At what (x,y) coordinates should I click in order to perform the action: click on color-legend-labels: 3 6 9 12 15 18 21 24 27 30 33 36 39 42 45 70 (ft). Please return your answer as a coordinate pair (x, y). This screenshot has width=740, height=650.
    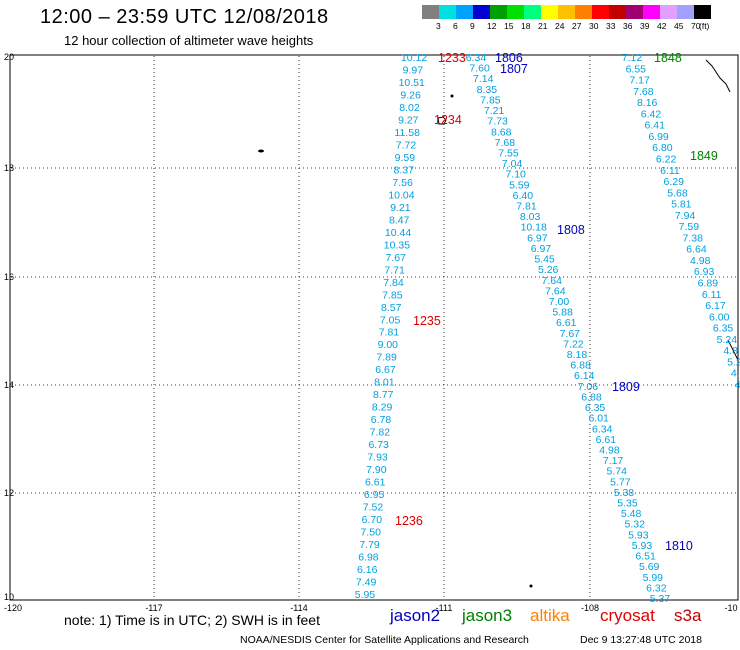
    Looking at the image, I should click on (581, 27).